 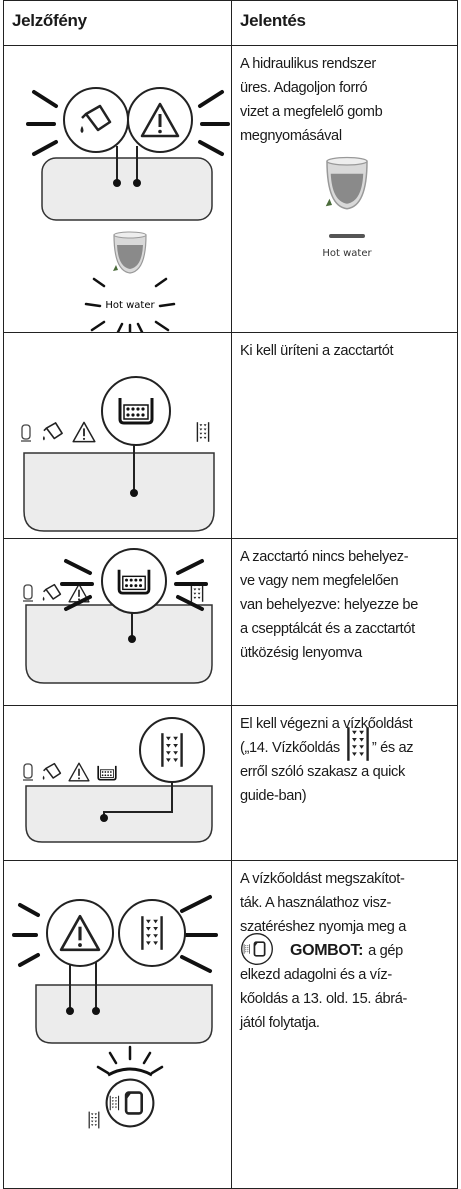 What do you see at coordinates (392, 748) in the screenshot?
I see `text-span: ” és az` at bounding box center [392, 748].